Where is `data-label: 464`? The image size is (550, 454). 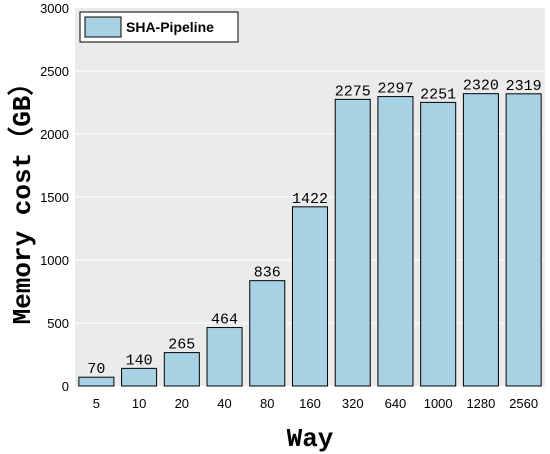
data-label: 464 is located at coordinates (224, 320).